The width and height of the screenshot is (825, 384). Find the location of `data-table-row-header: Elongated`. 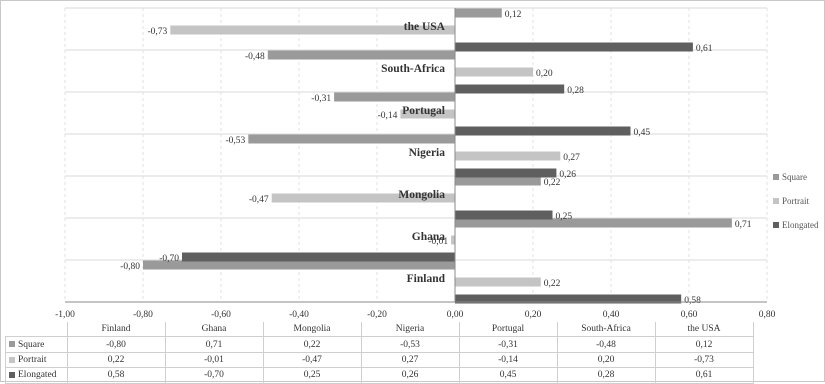

data-table-row-header: Elongated is located at coordinates (36, 375).